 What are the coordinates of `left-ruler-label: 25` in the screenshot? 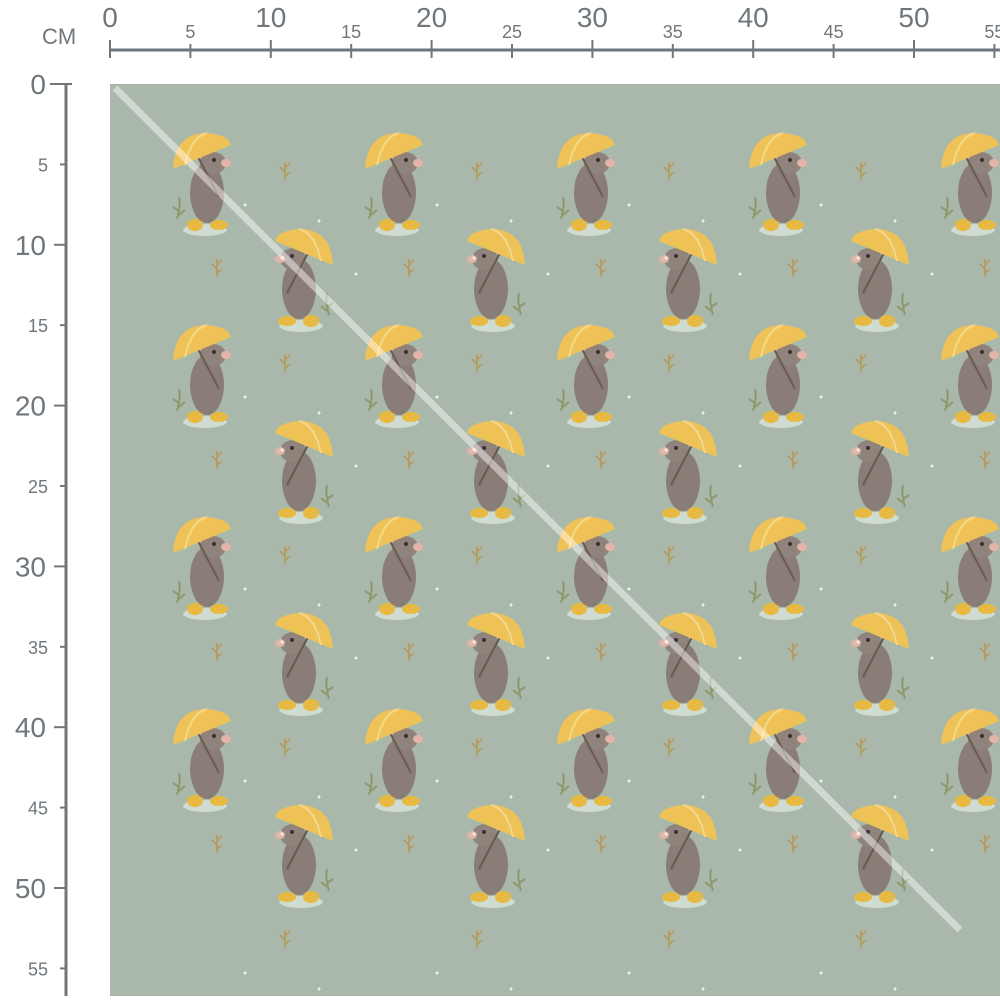 It's located at (38, 487).